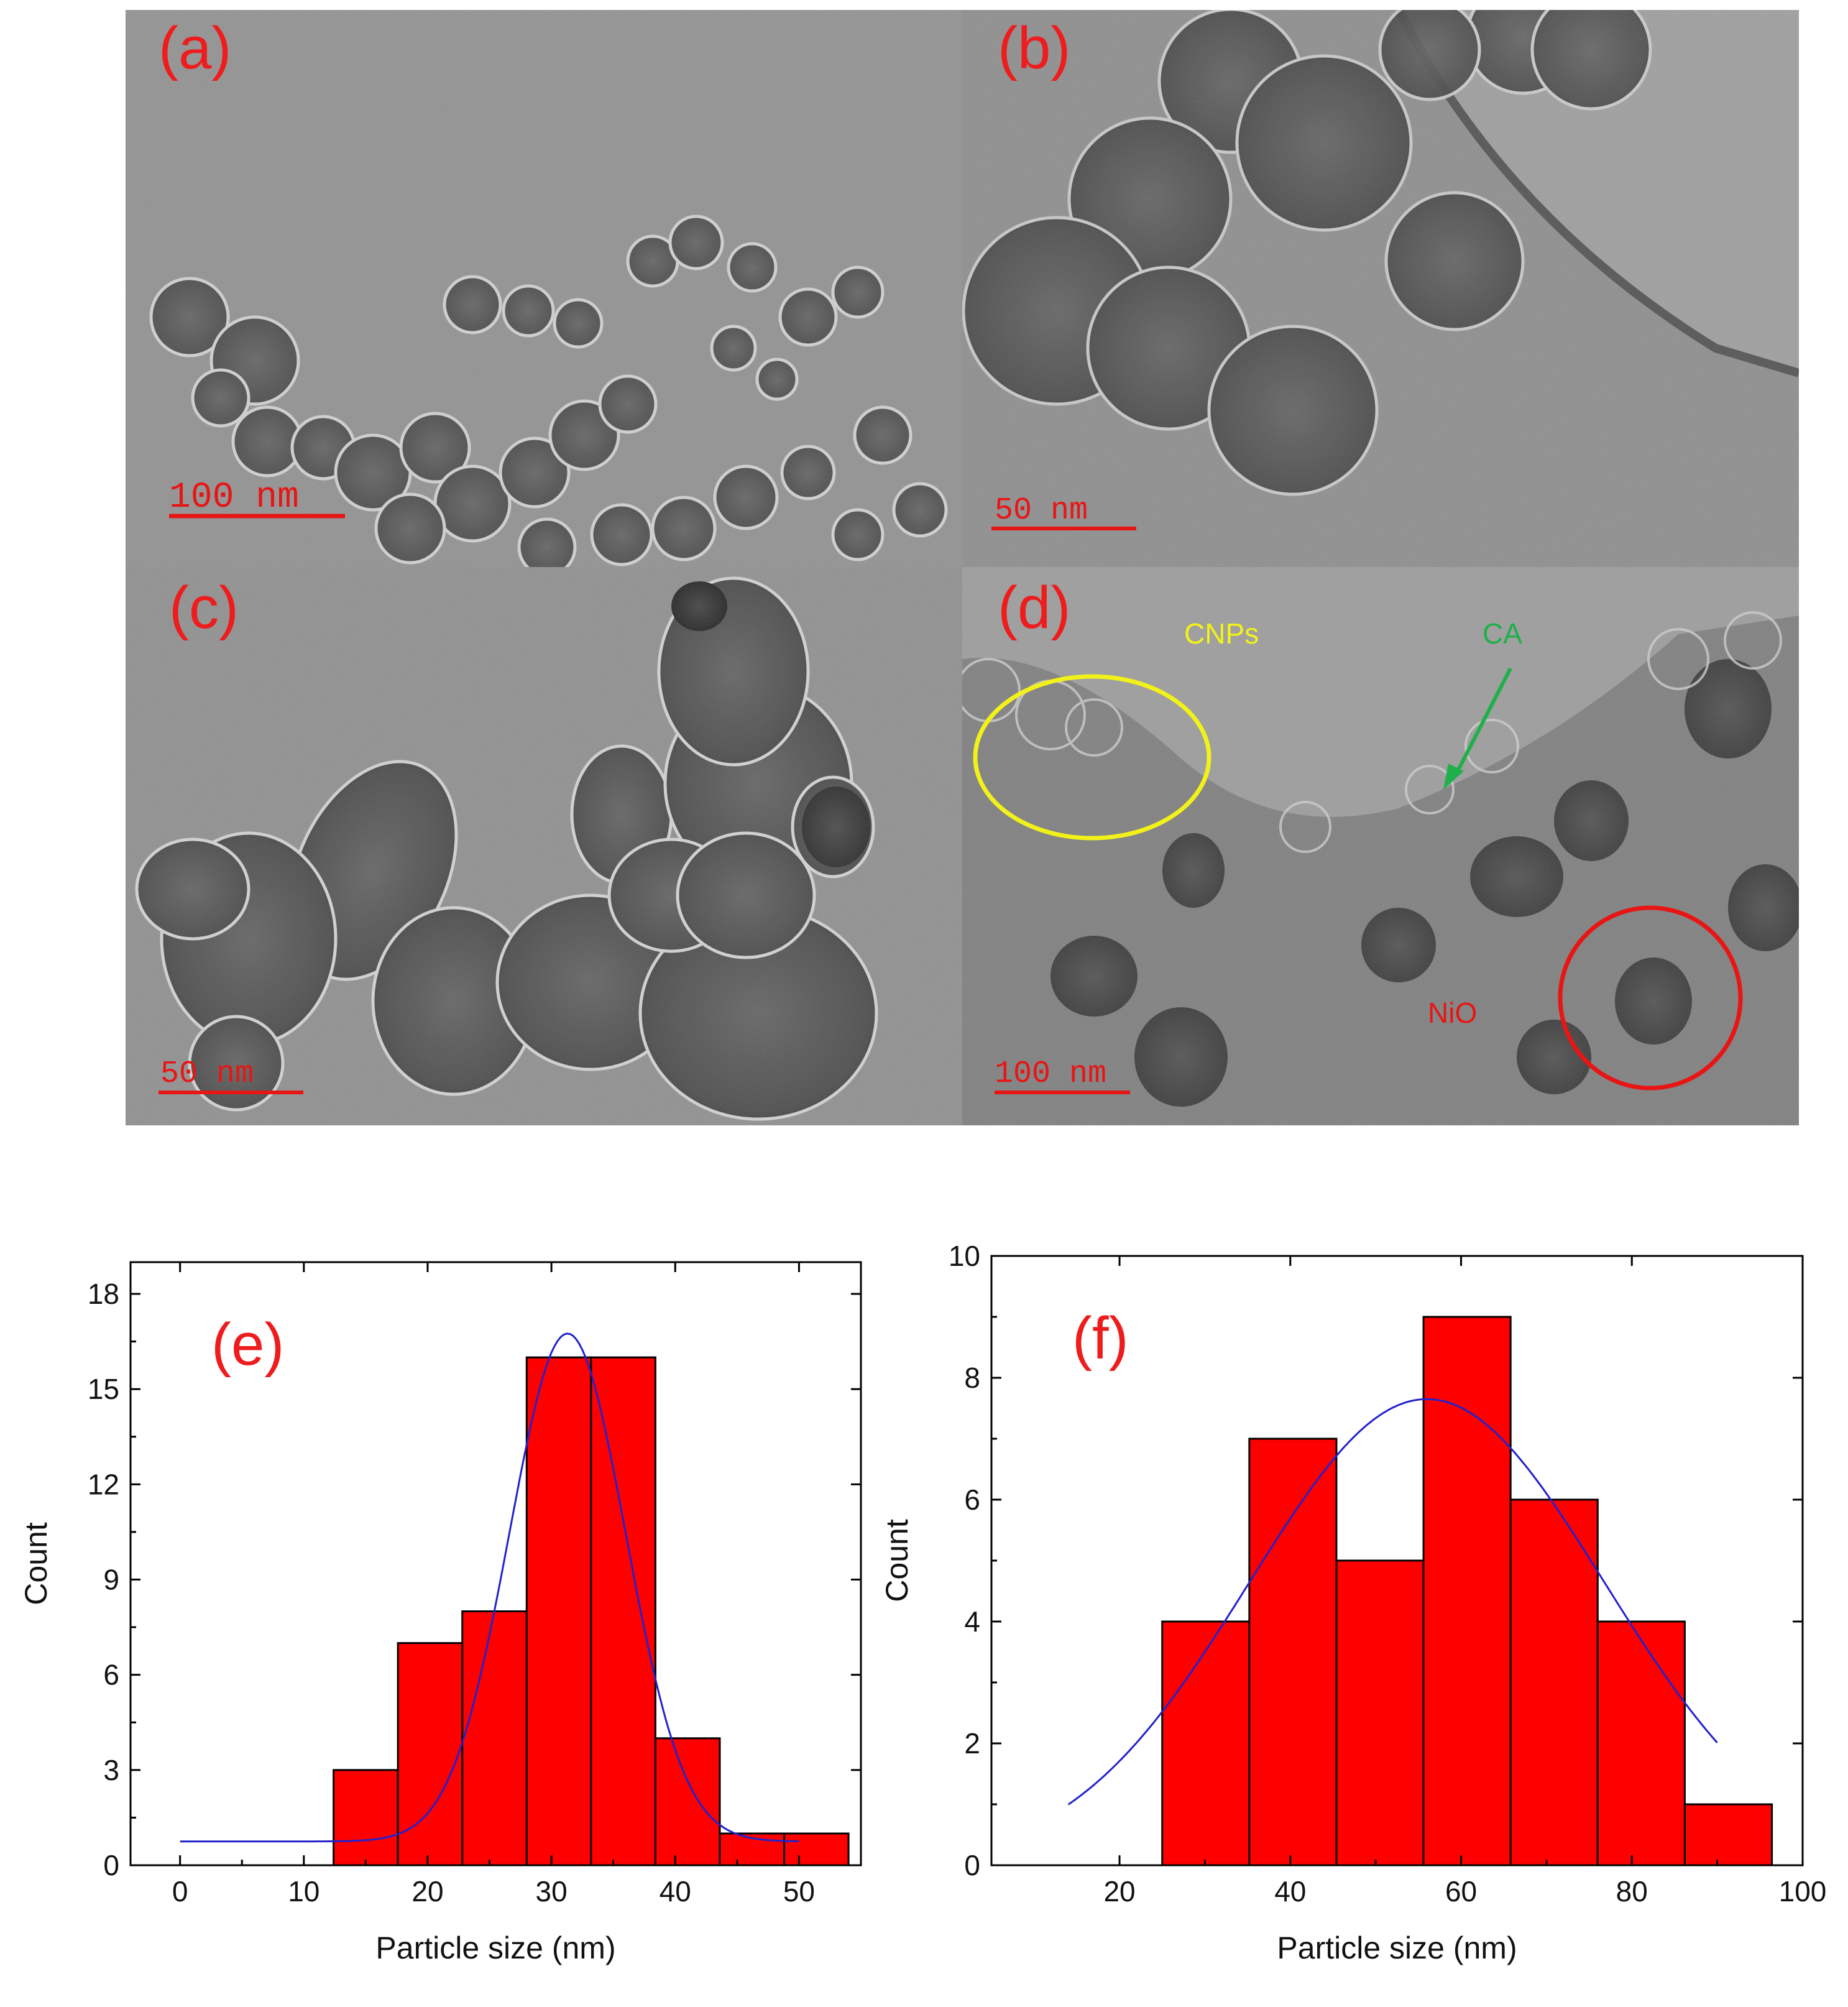 This screenshot has width=1848, height=2007. Describe the element at coordinates (111, 1675) in the screenshot. I see `y-tick-label-2: 6` at that location.